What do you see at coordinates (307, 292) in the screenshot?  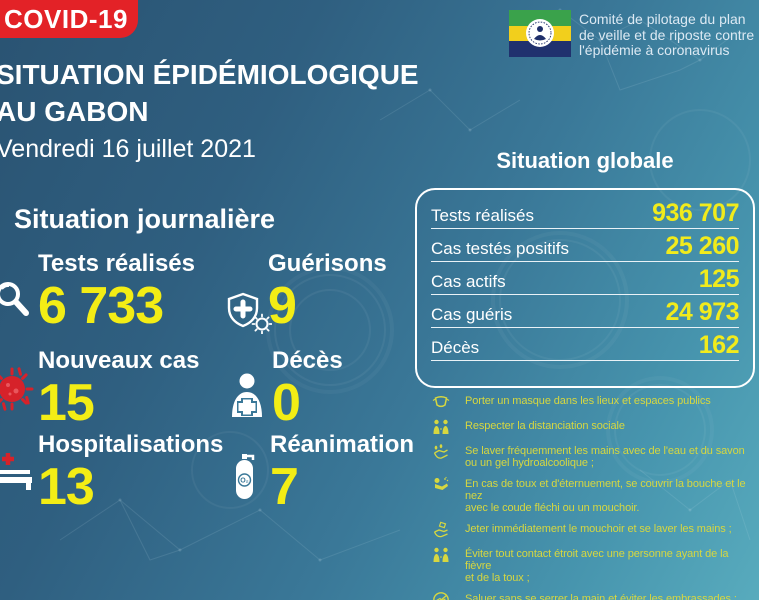 I see `stat-guerisons: Guérisons 9` at bounding box center [307, 292].